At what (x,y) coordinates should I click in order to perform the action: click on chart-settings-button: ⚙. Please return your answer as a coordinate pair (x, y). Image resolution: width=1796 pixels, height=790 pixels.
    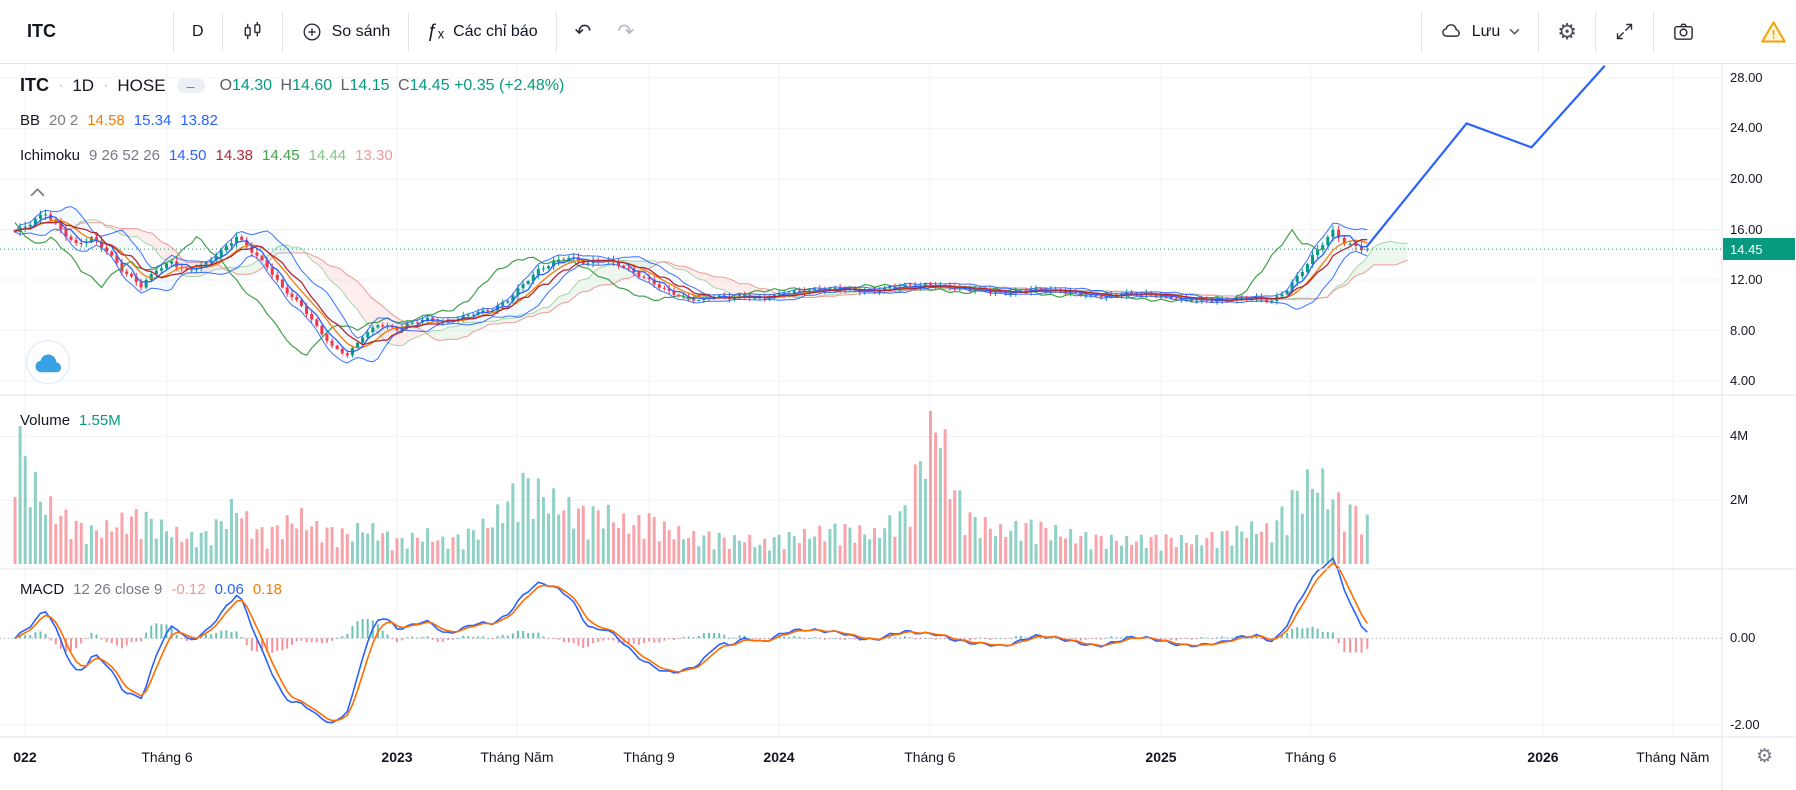
    Looking at the image, I should click on (1567, 32).